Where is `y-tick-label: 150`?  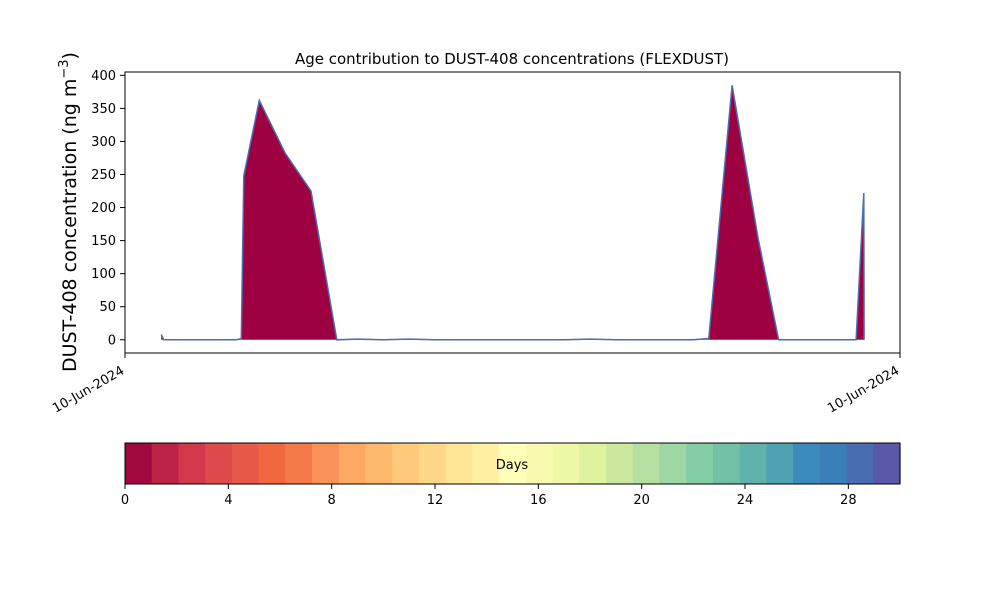 y-tick-label: 150 is located at coordinates (103, 241).